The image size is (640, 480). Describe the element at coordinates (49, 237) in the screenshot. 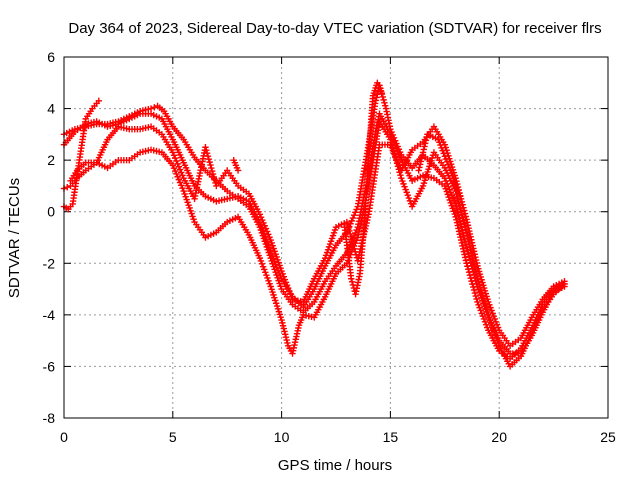

I see `y-tick-labels: -8 -6 -4 -2 0 2 4 6` at that location.